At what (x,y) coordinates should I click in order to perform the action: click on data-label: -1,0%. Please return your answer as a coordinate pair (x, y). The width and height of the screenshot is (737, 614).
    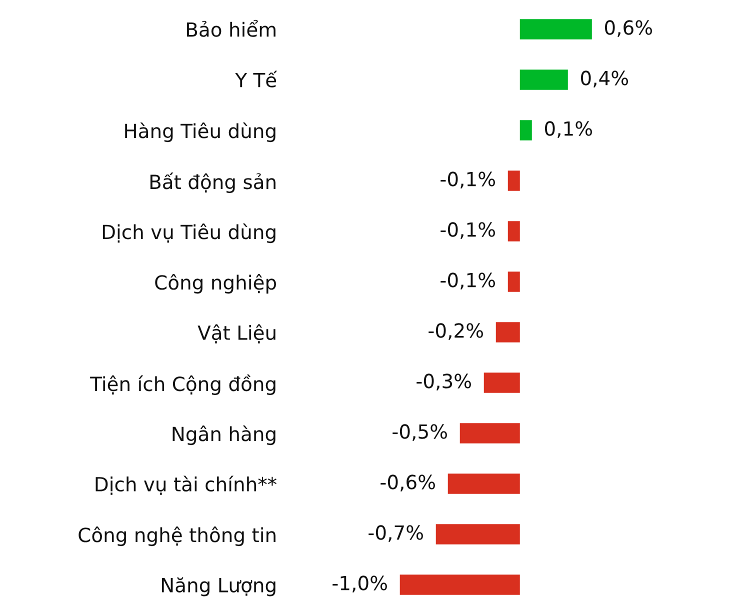
    Looking at the image, I should click on (359, 584).